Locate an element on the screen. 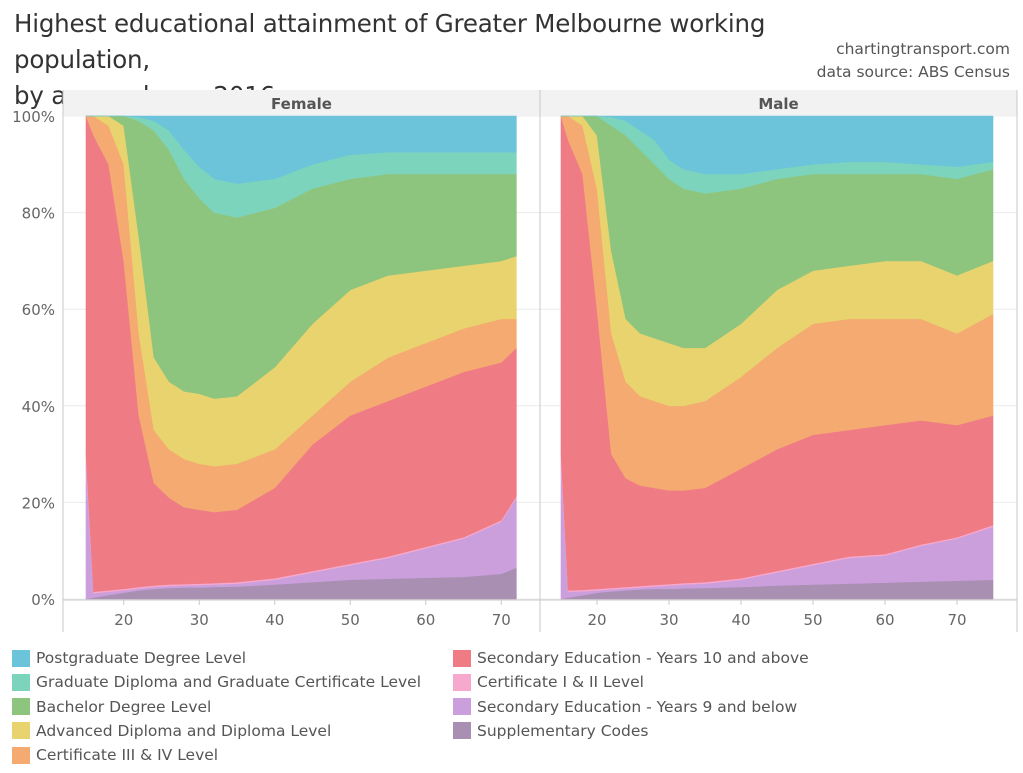 The image size is (1023, 773). legend-label: Certificate III & IV Level is located at coordinates (127, 755).